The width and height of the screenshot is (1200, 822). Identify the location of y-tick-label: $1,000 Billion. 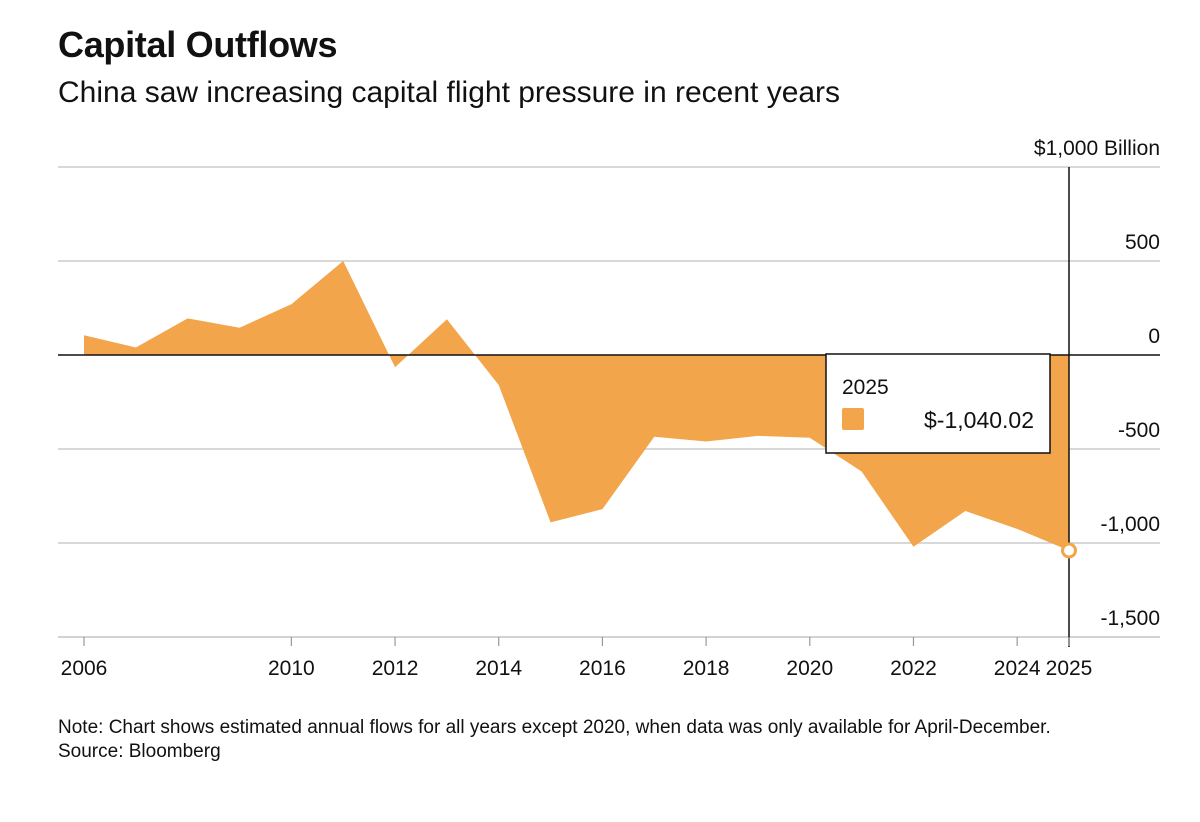
(1097, 148).